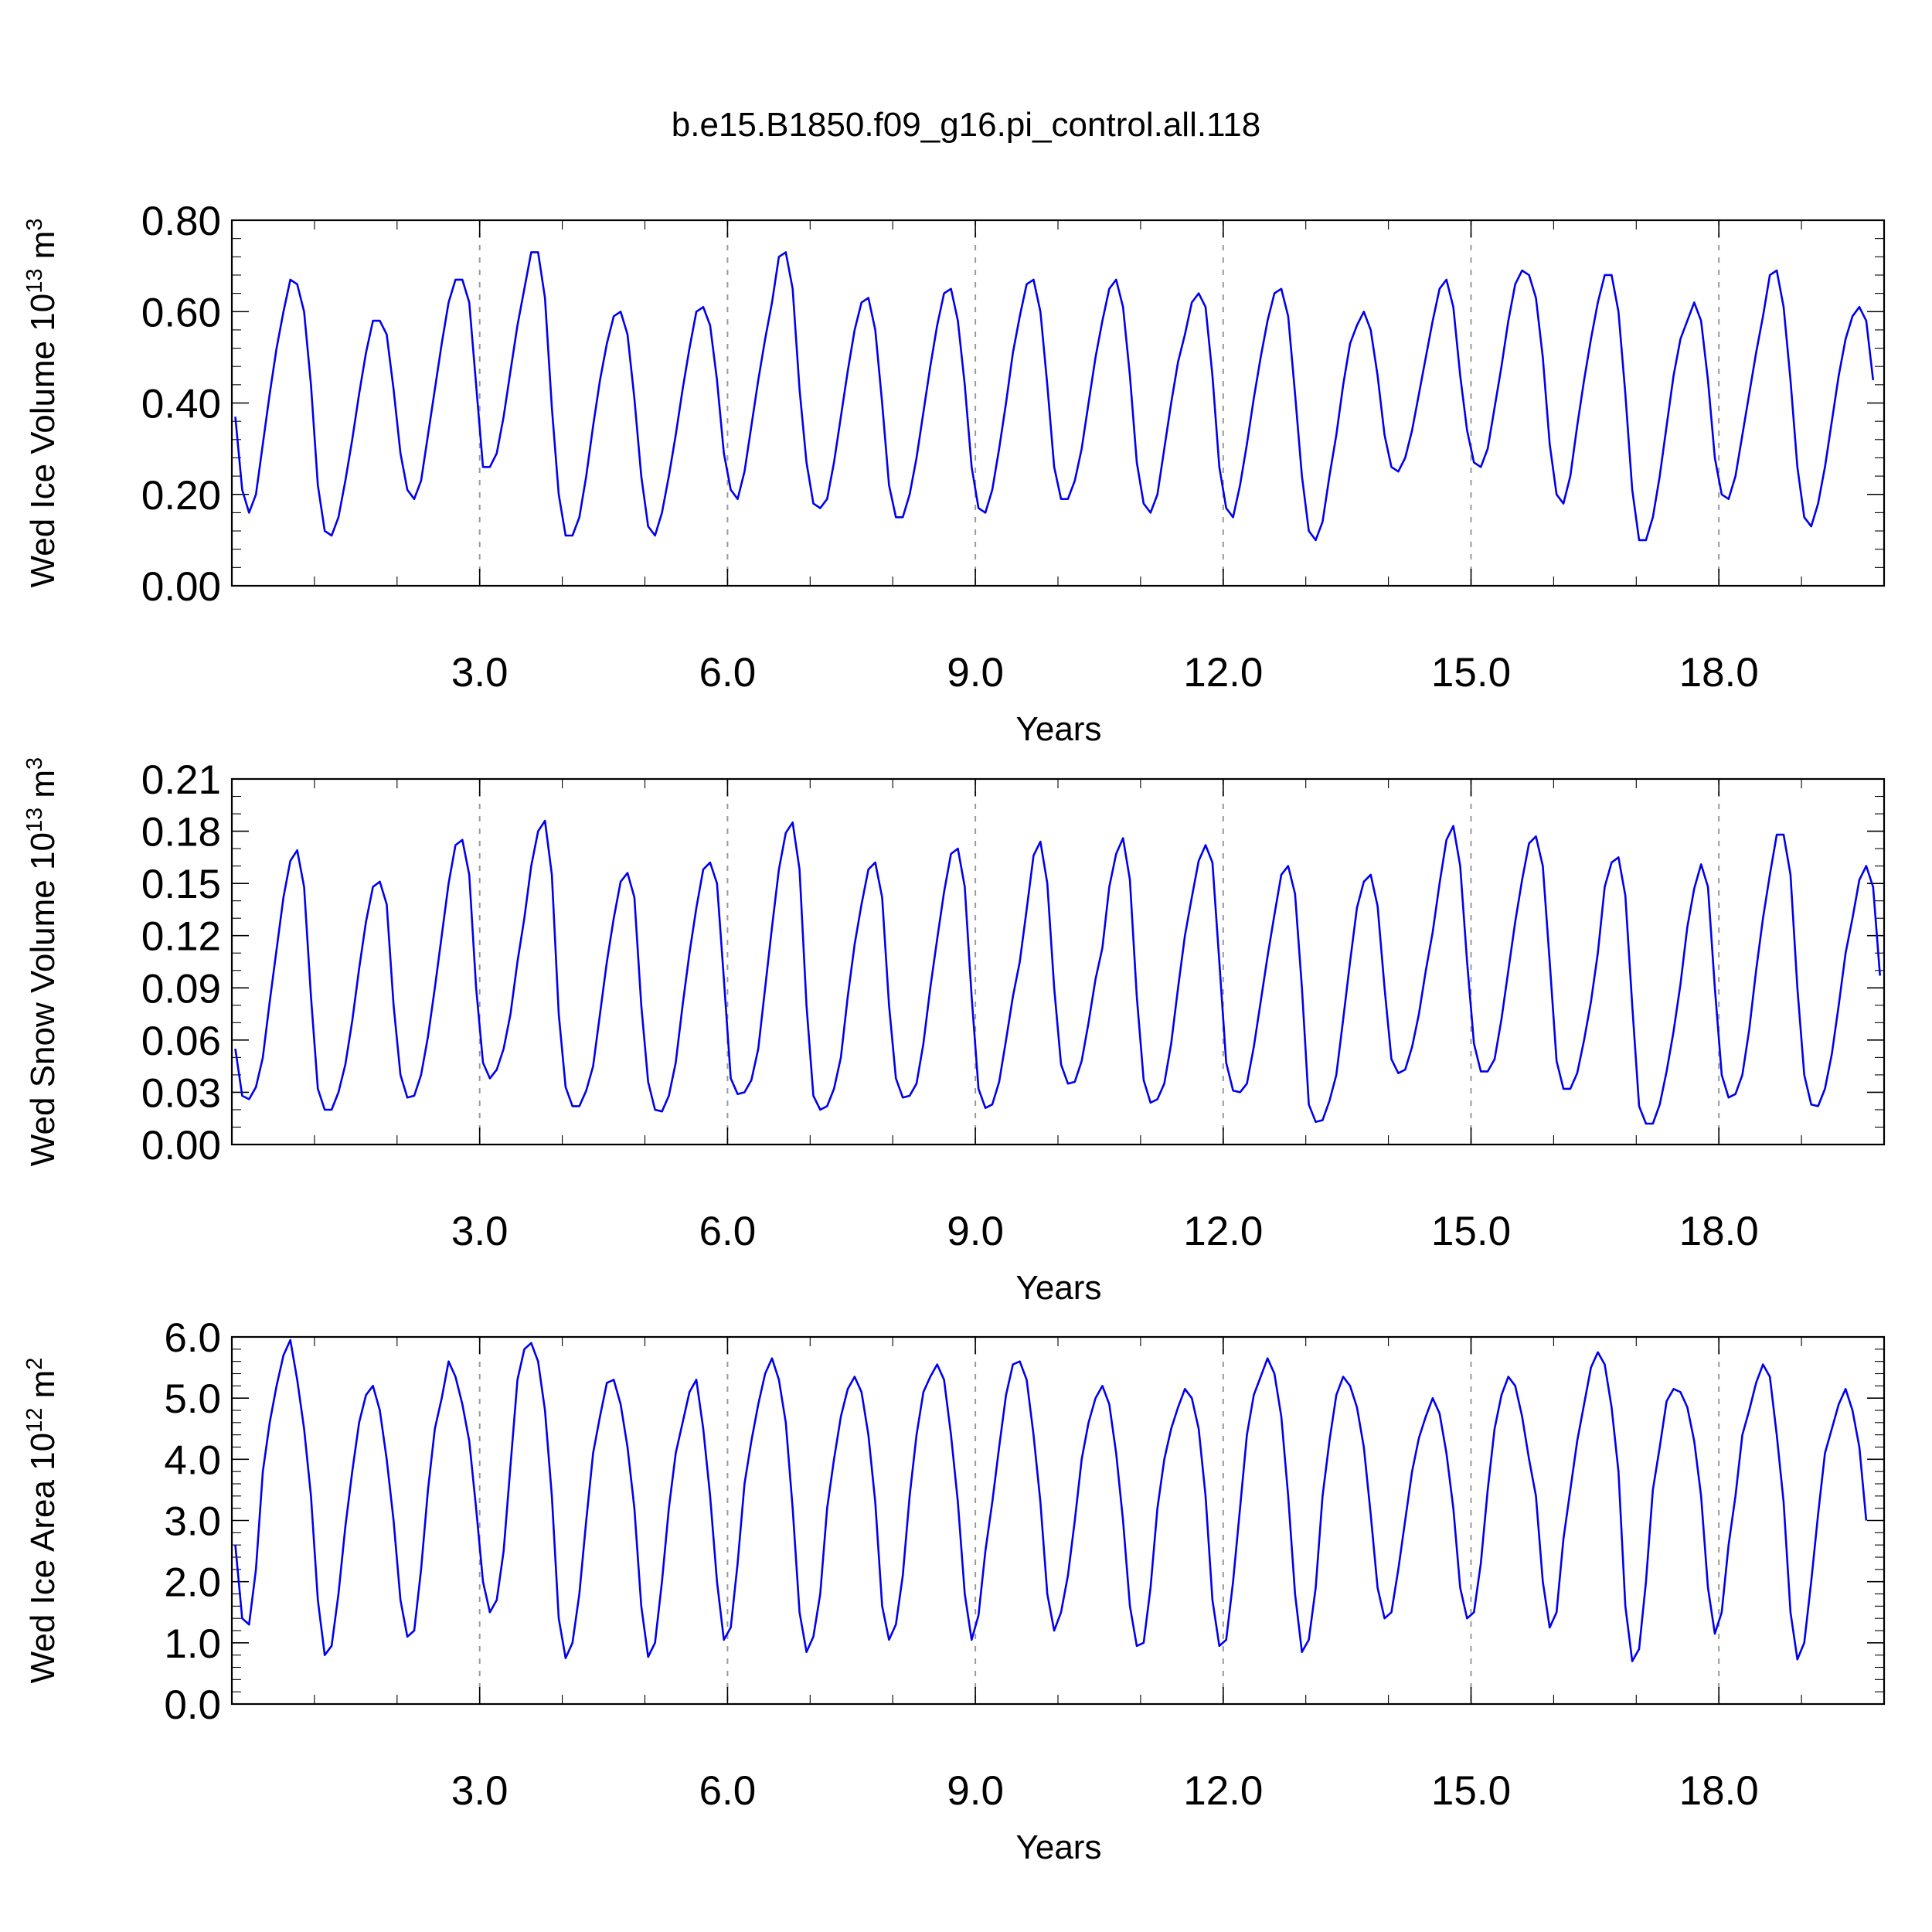 This screenshot has width=1932, height=1932. What do you see at coordinates (192, 1583) in the screenshot?
I see `y-tick-label: 2.0` at bounding box center [192, 1583].